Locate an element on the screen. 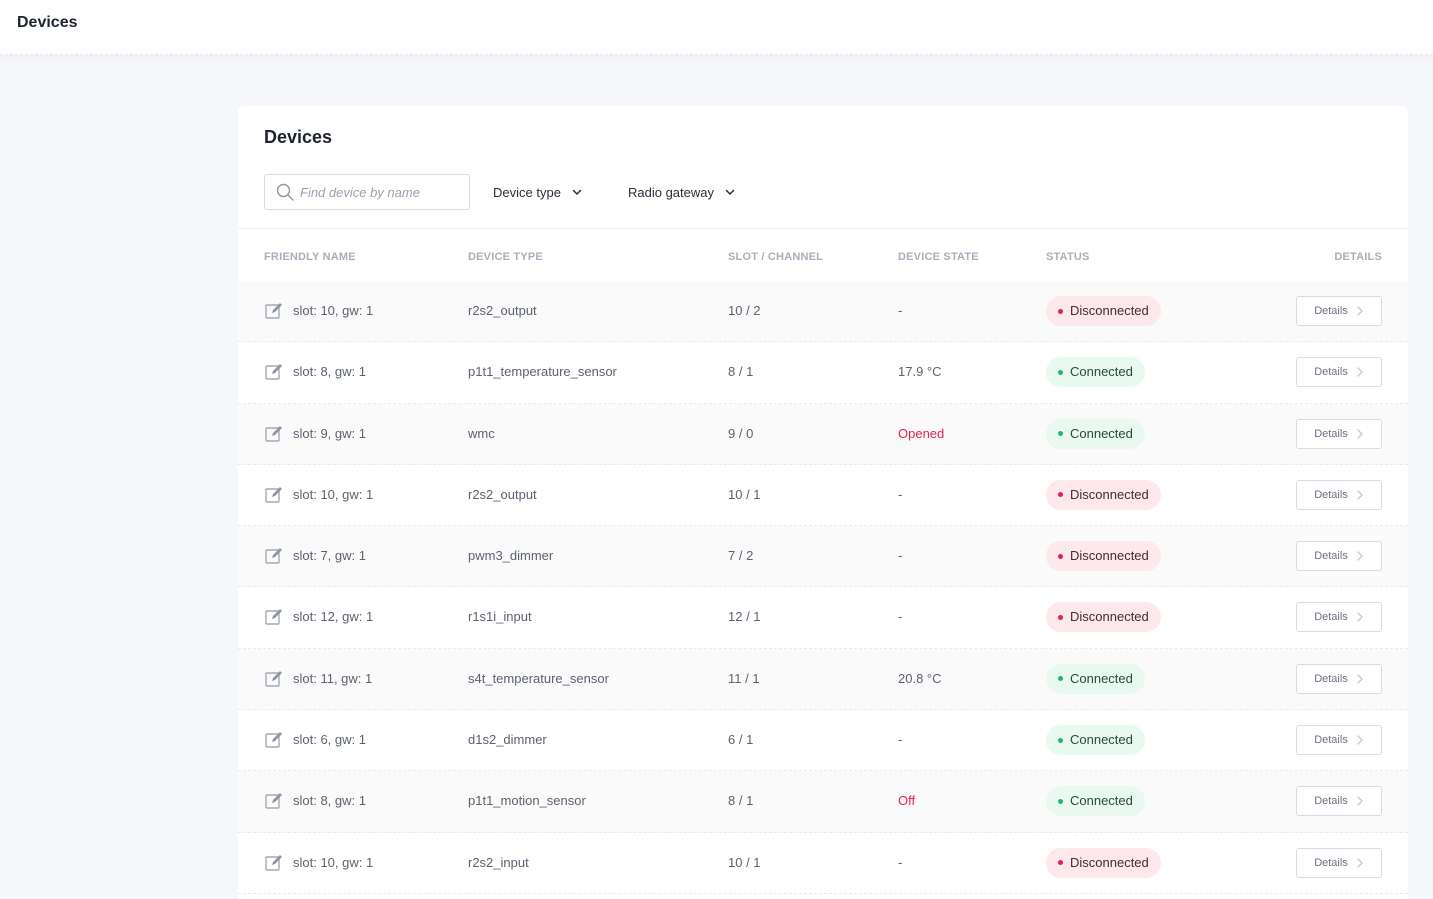 Image resolution: width=1433 pixels, height=899 pixels. device-type: wmc is located at coordinates (481, 433).